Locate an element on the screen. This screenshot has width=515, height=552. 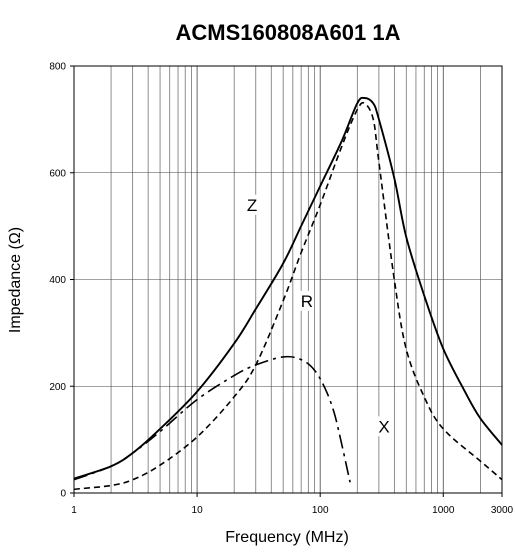
x-tick-label: 10 is located at coordinates (198, 510).